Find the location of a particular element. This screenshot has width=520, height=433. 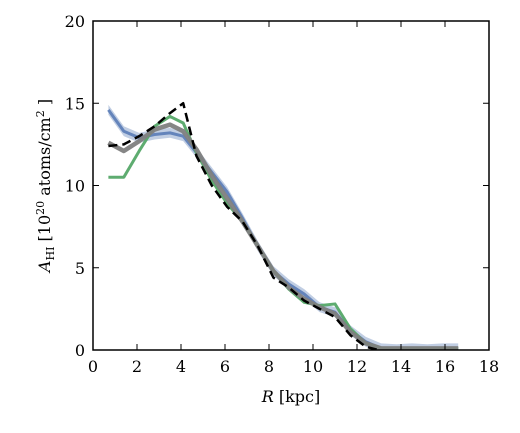

x-tick-label-9: 18 is located at coordinates (489, 366).